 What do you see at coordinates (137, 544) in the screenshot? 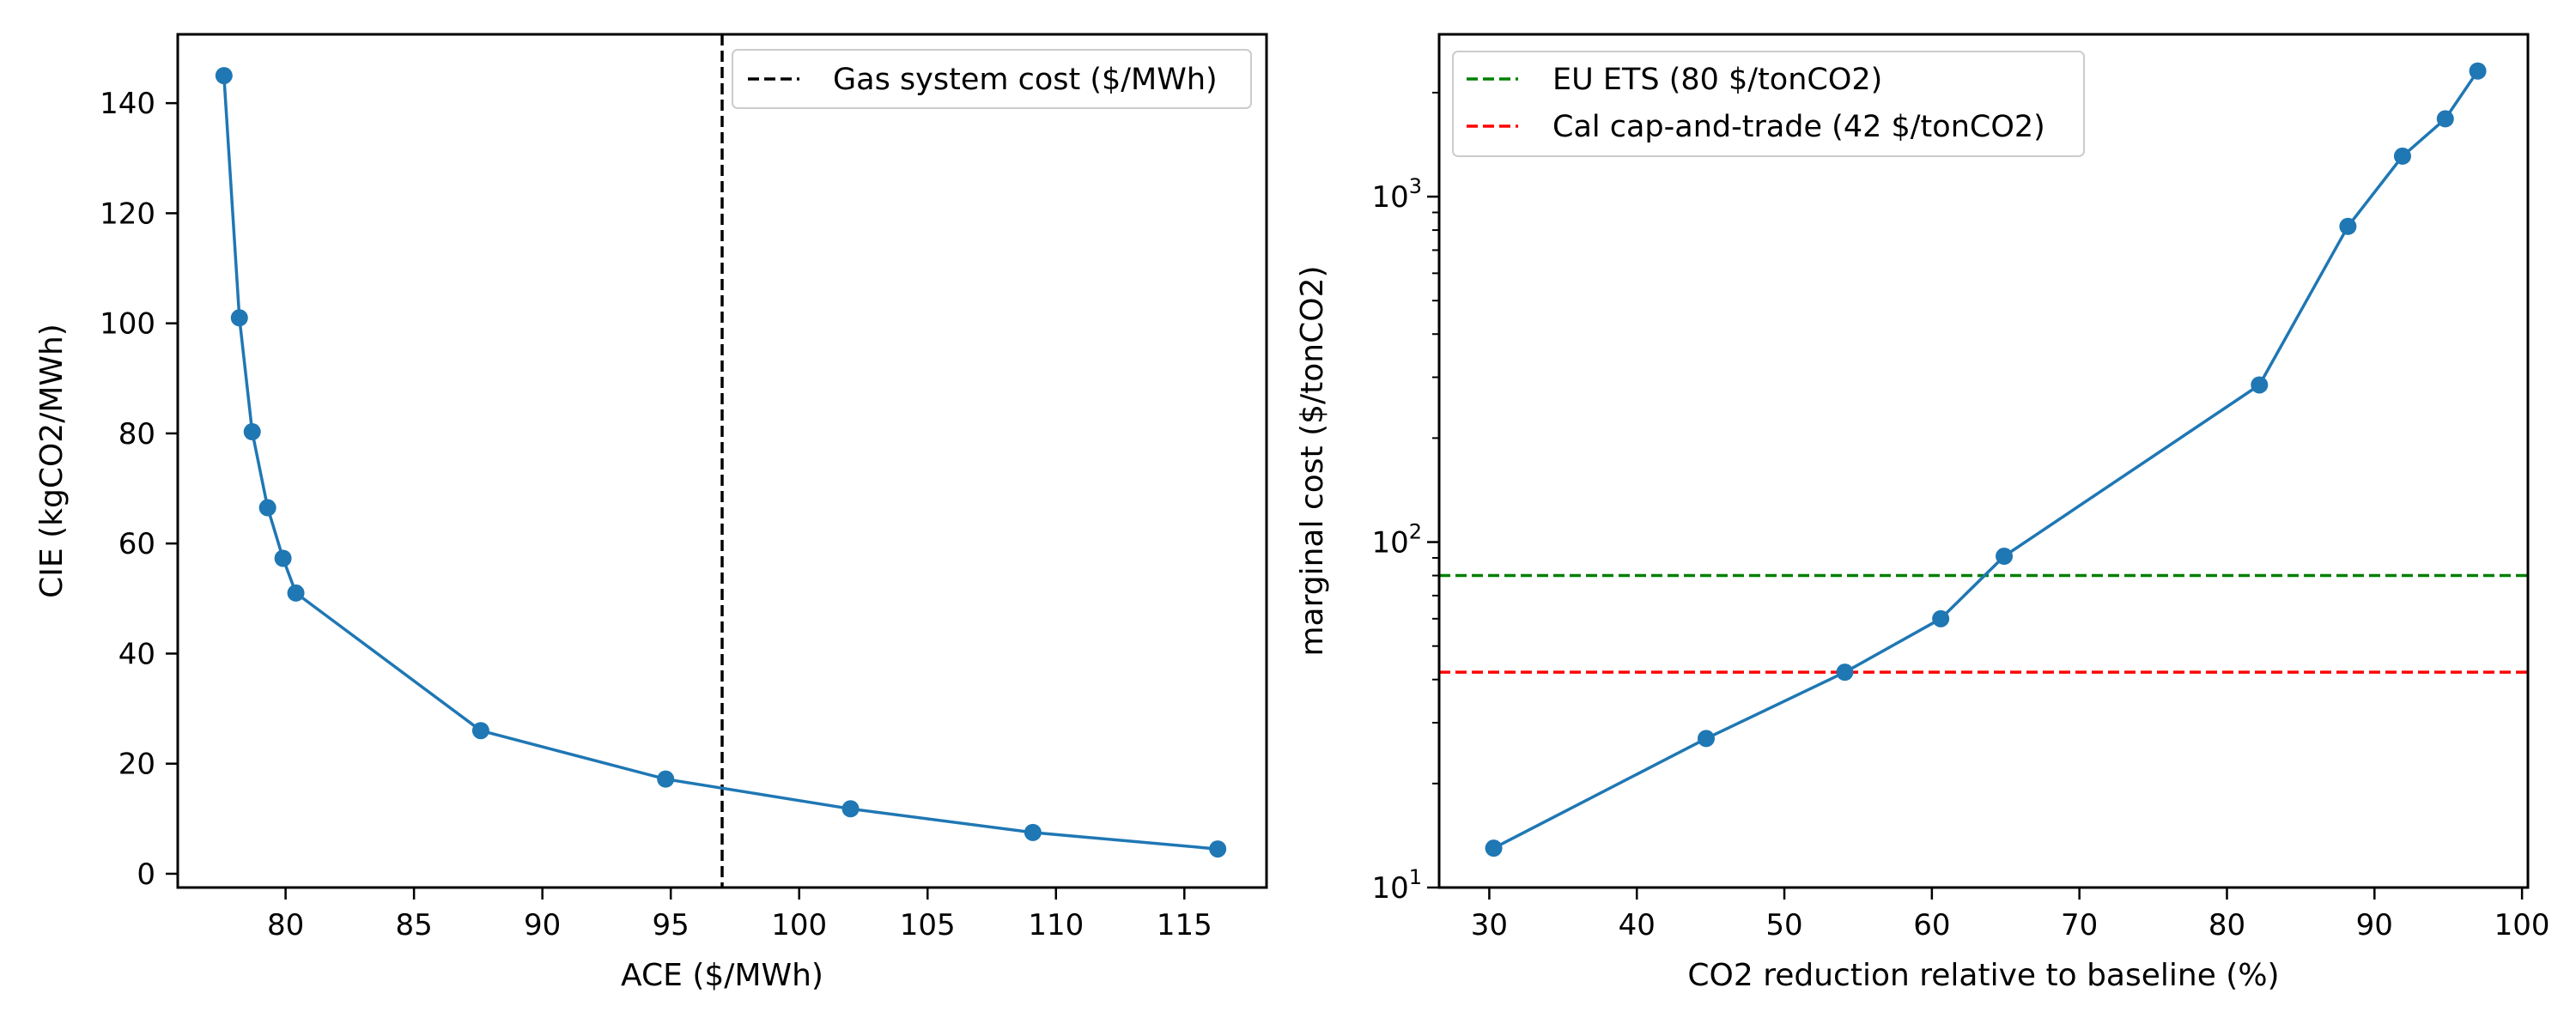
I see `left-y-tick-label-60: 60` at bounding box center [137, 544].